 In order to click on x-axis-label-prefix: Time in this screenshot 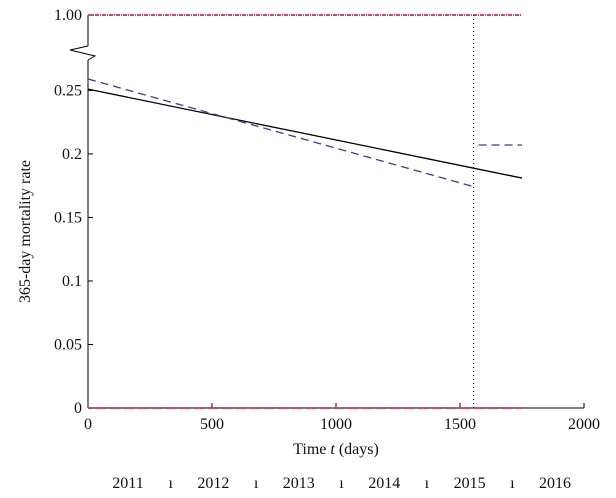, I will do `click(311, 449)`.